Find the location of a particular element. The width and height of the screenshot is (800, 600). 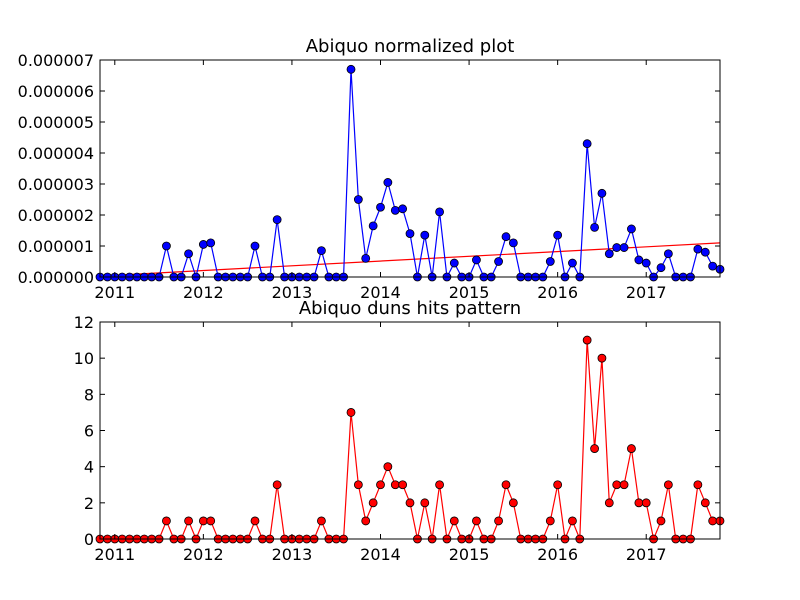

y-tick-label: 0.000004 is located at coordinates (56, 153).